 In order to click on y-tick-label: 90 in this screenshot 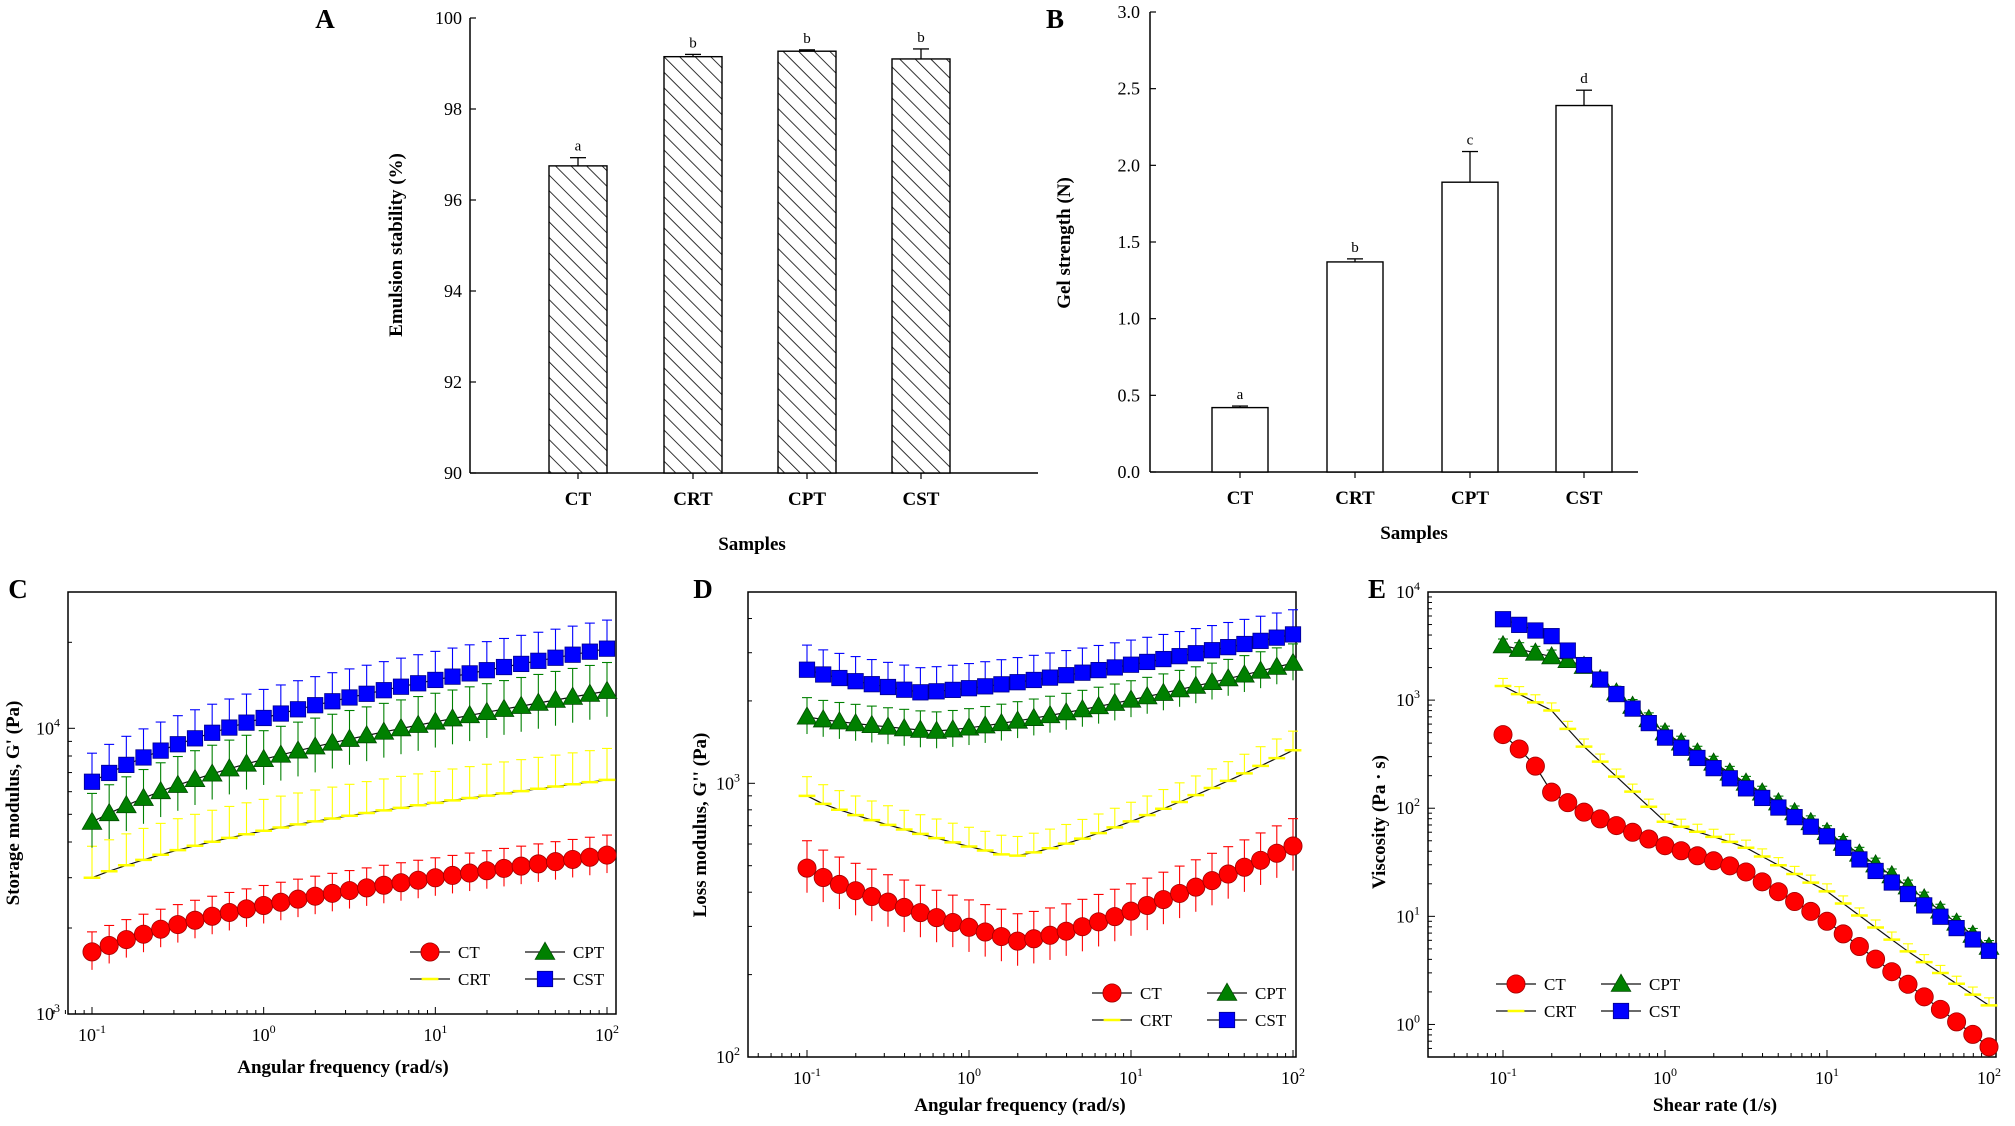, I will do `click(453, 473)`.